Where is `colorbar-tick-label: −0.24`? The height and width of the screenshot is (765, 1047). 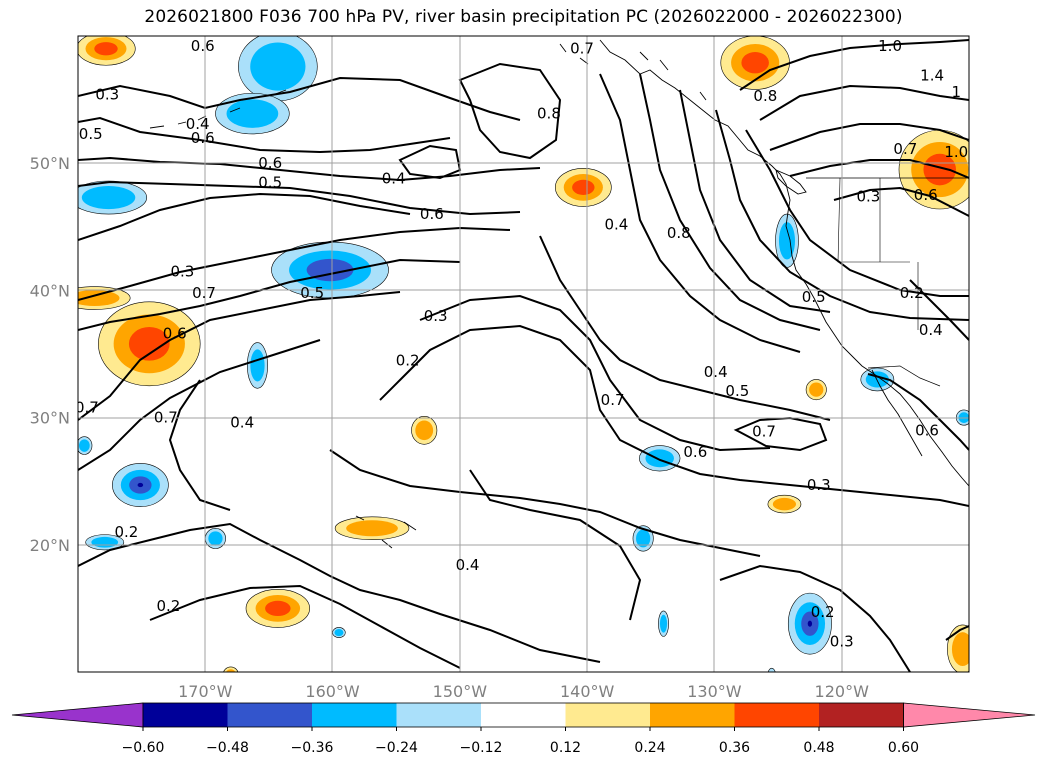
colorbar-tick-label: −0.24 is located at coordinates (396, 748).